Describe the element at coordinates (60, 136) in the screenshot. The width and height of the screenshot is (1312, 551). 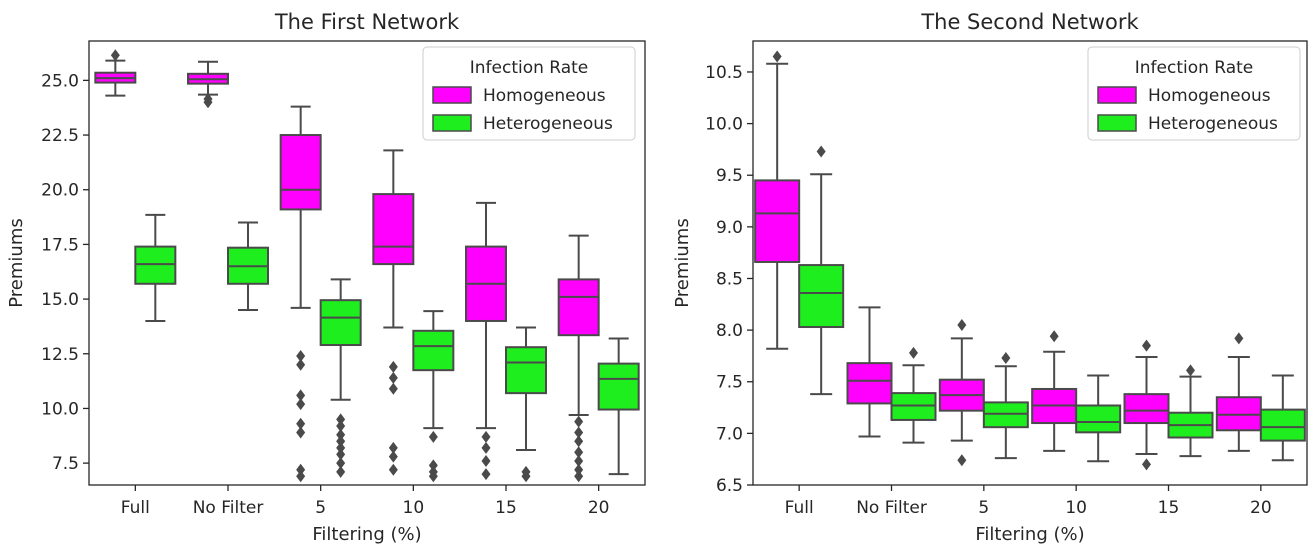
I see `y-tick-label: 22.5` at that location.